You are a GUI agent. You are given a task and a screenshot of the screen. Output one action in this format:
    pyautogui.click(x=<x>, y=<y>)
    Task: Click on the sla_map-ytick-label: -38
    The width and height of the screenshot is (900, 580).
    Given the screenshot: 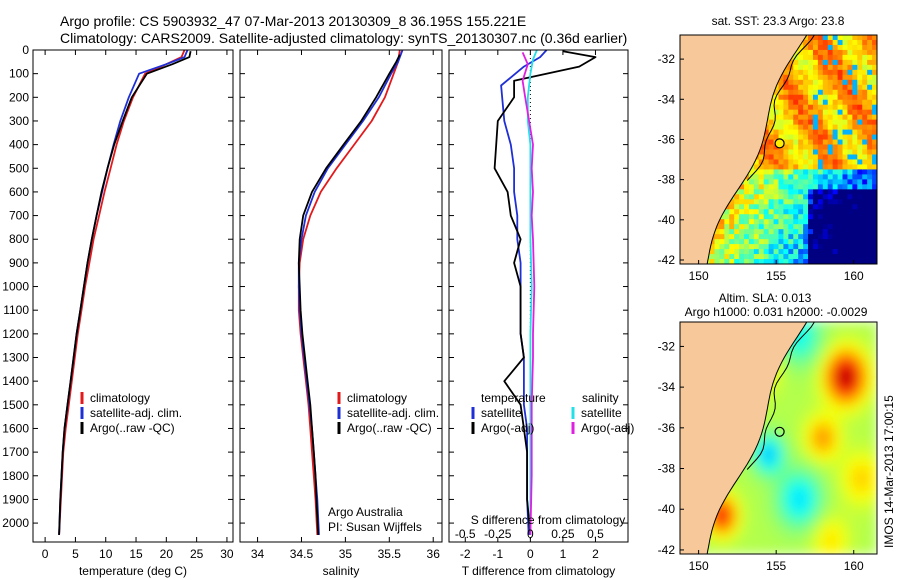 What is the action you would take?
    pyautogui.click(x=667, y=469)
    